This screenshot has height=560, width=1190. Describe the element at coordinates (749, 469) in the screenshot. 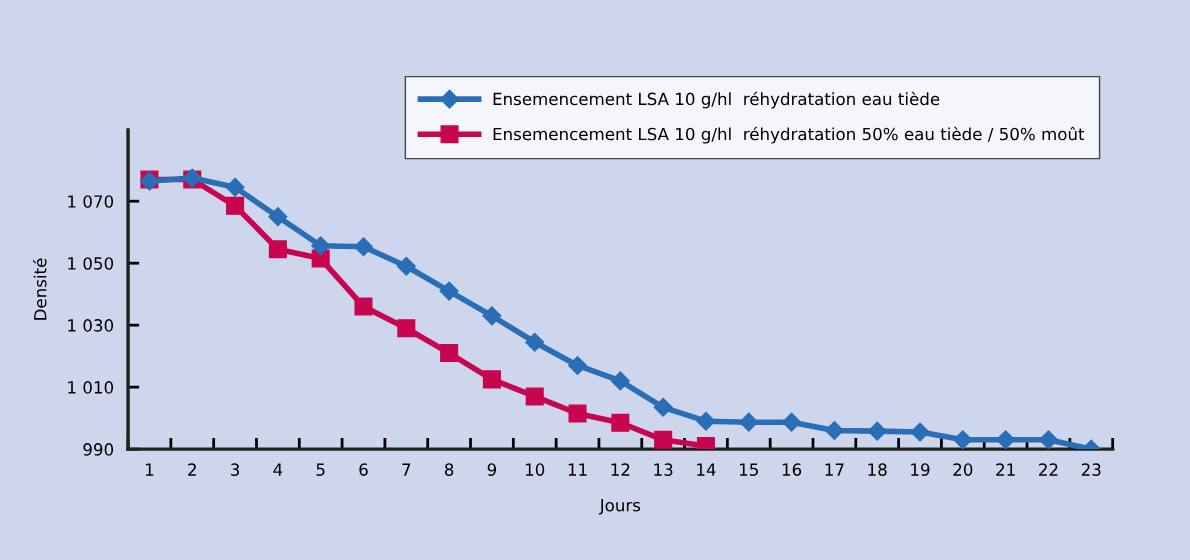

I see `x-tick-label: 15` at that location.